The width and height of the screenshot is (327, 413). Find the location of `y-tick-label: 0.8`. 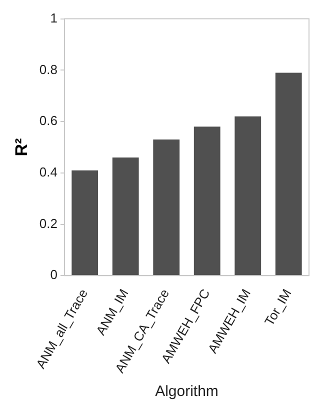

y-tick-label: 0.8 is located at coordinates (48, 69).